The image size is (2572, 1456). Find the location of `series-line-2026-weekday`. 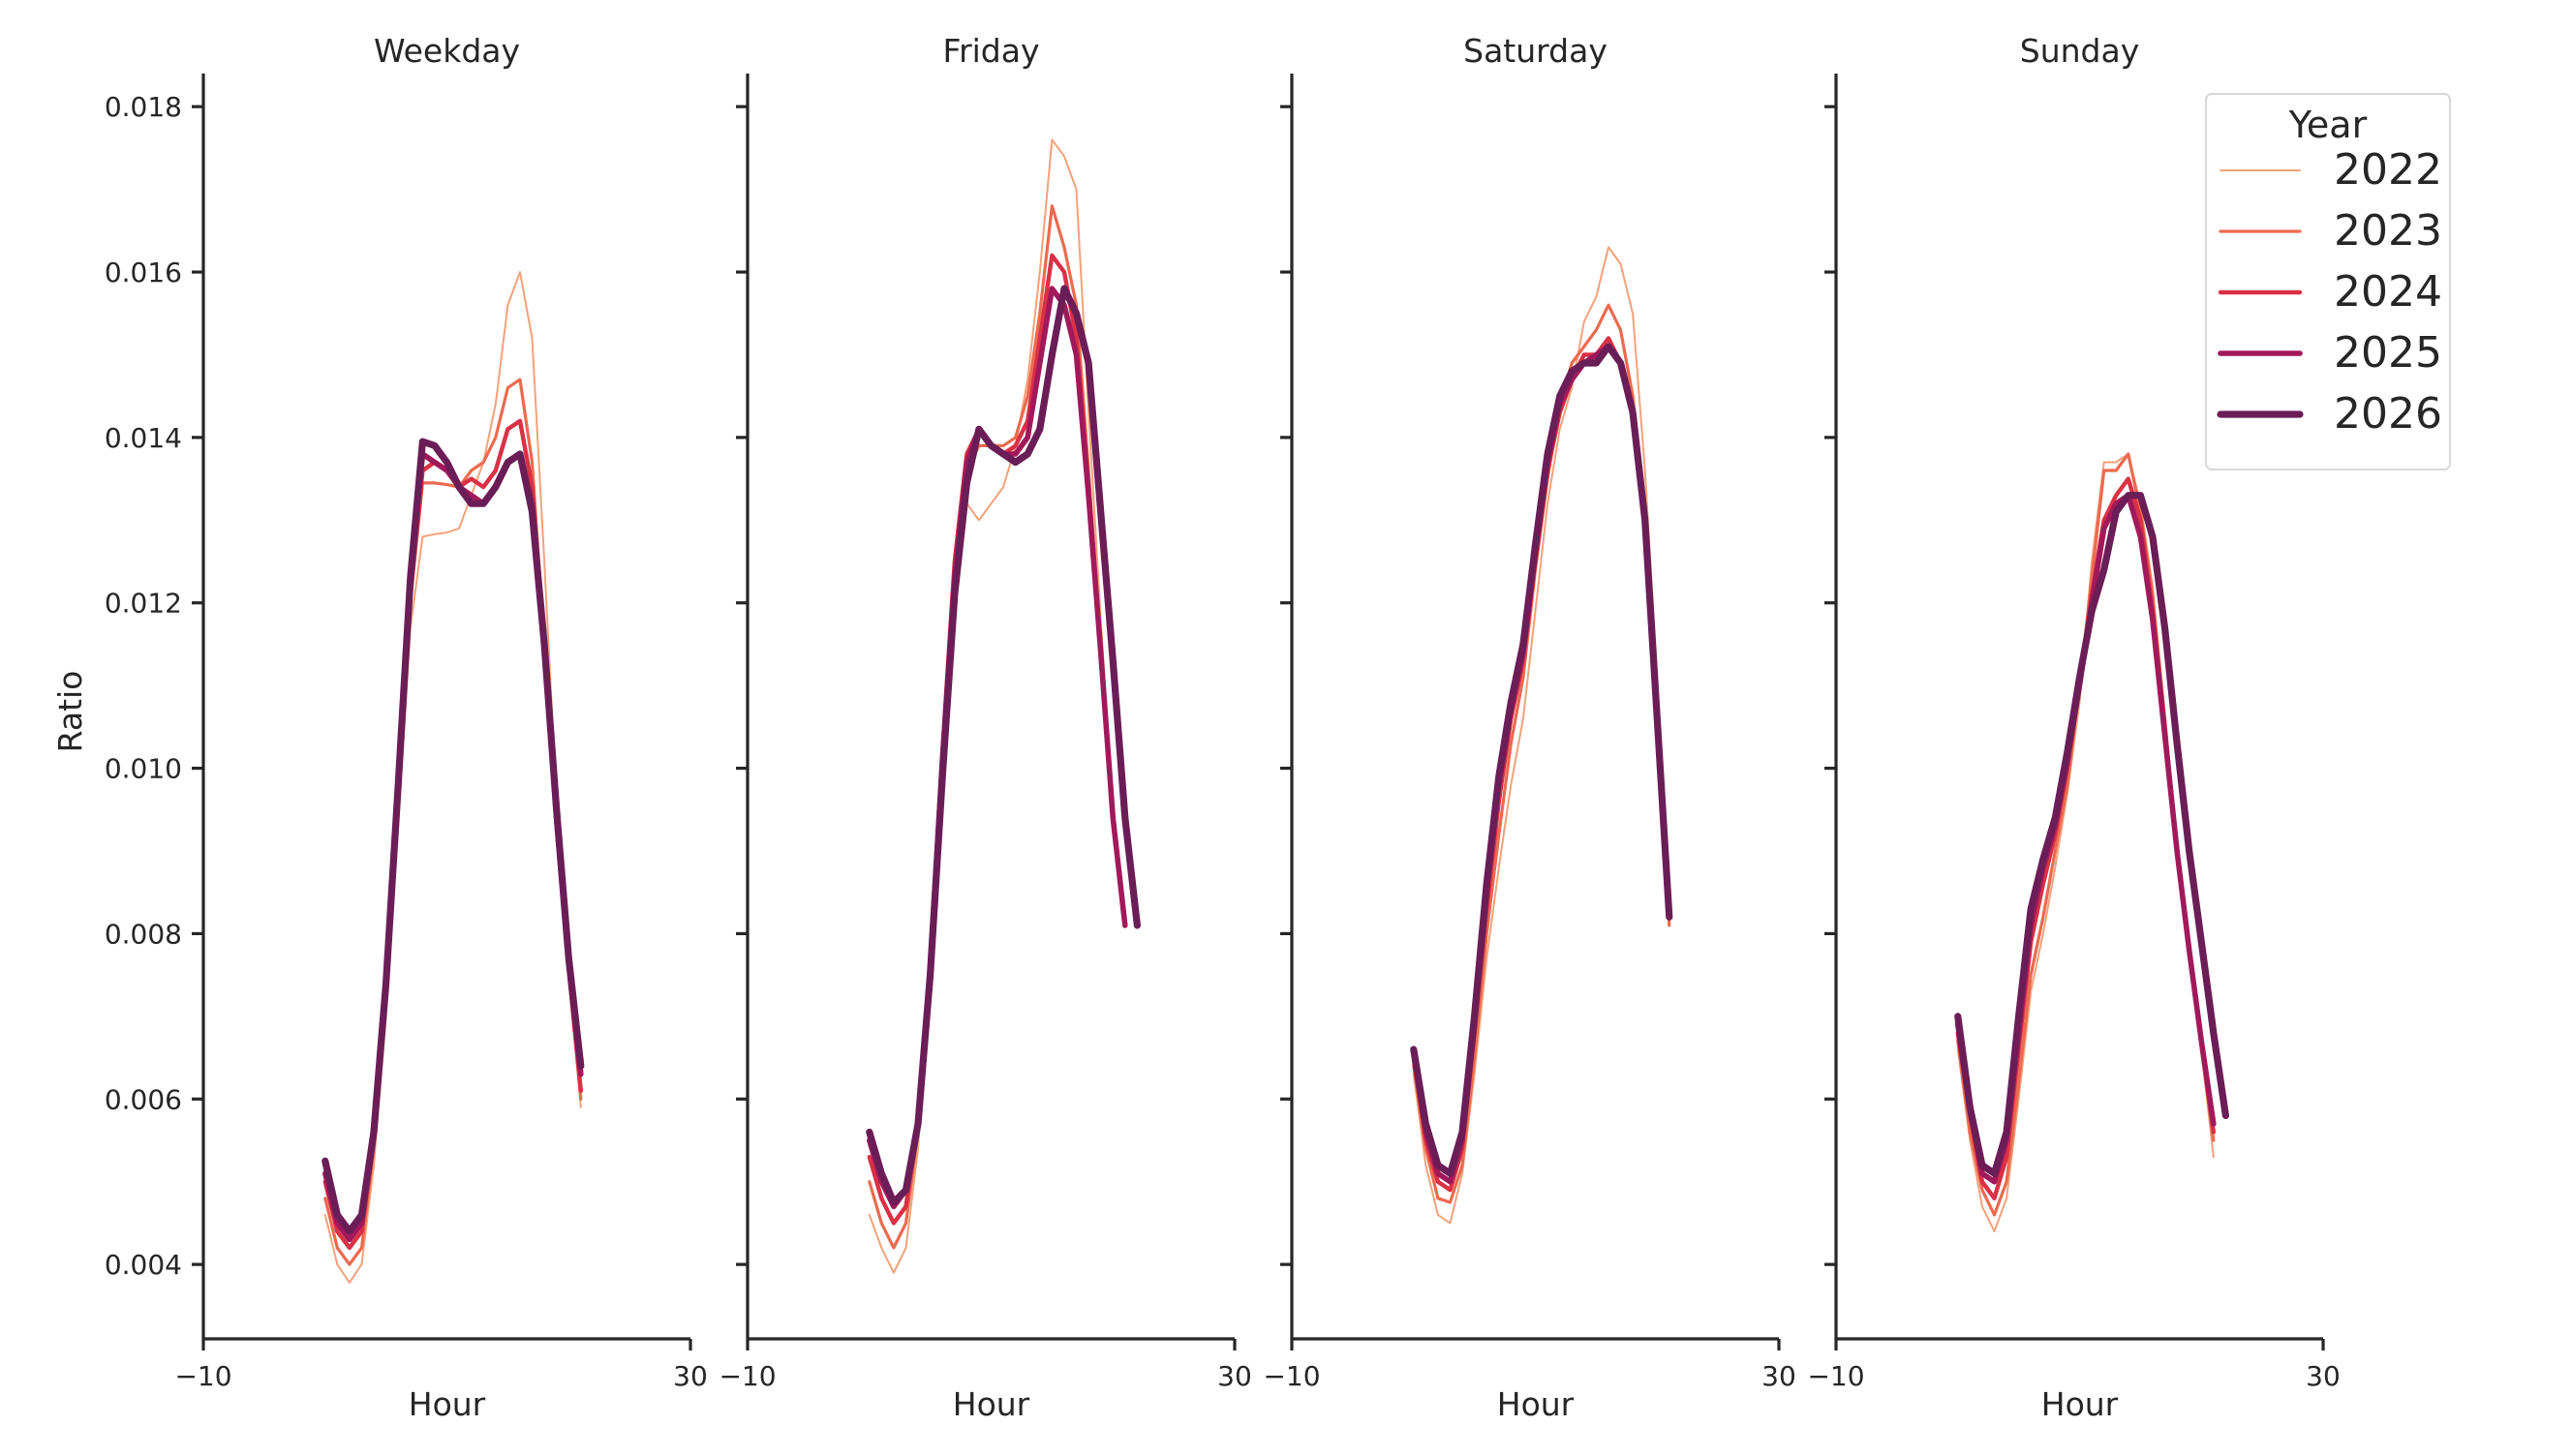

series-line-2026-weekday is located at coordinates (453, 837).